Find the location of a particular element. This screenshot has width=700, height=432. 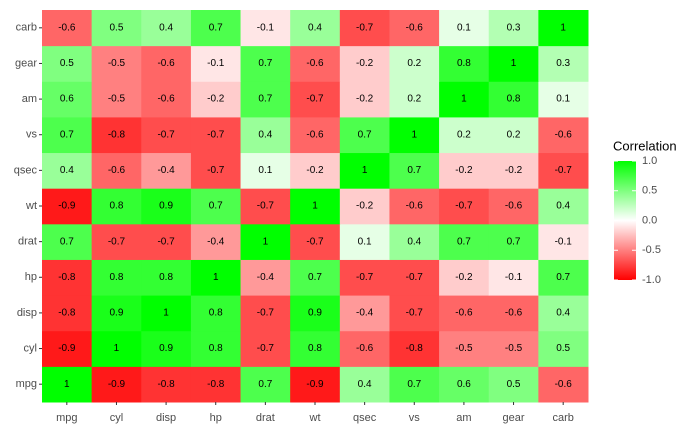

cell-label: -0.8 is located at coordinates (67, 313).